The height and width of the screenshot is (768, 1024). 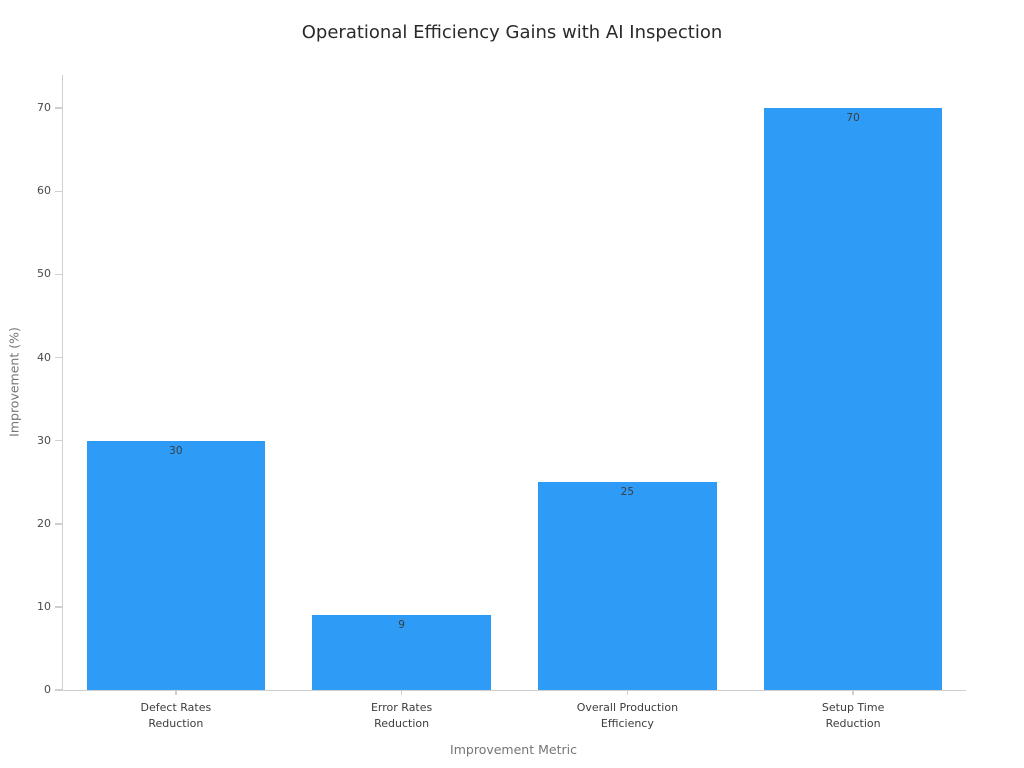 What do you see at coordinates (44, 191) in the screenshot?
I see `y-tick-label: 60` at bounding box center [44, 191].